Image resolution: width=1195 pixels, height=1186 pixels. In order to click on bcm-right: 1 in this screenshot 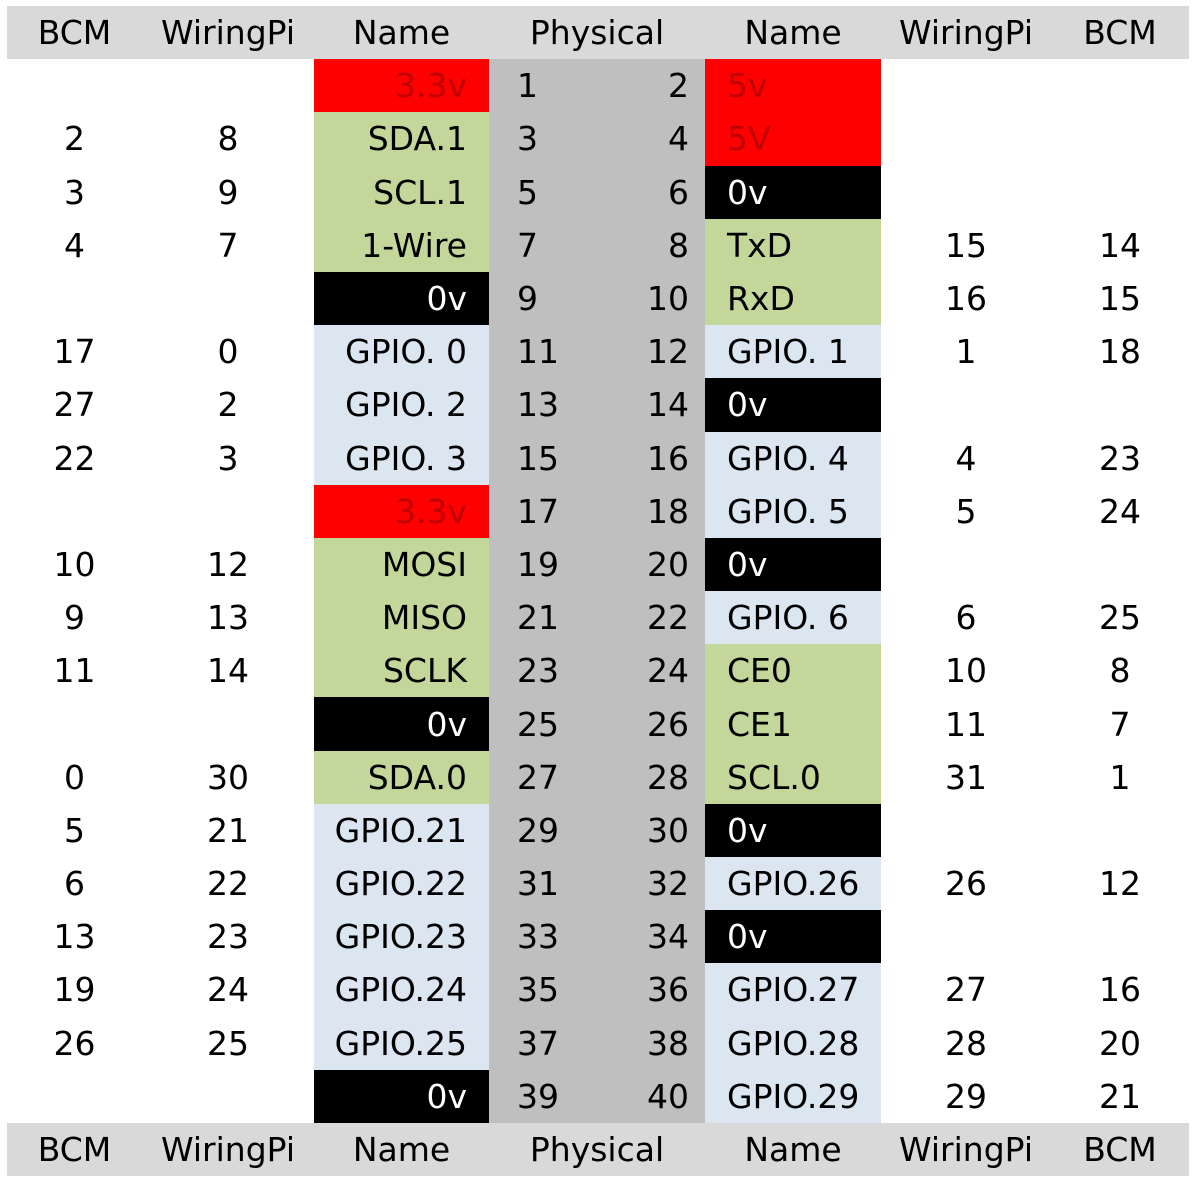, I will do `click(1120, 777)`.